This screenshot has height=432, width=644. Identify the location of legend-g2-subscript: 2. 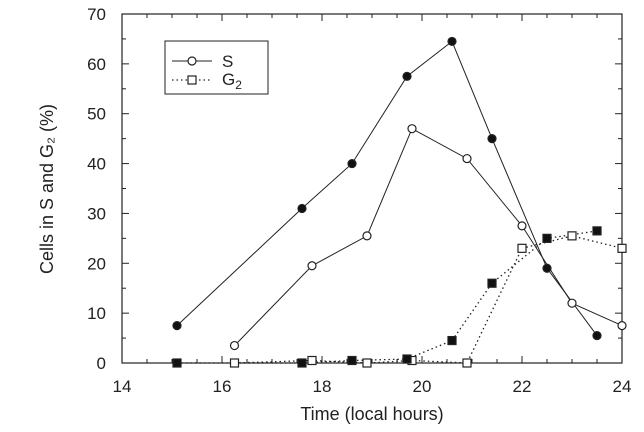
(238, 85).